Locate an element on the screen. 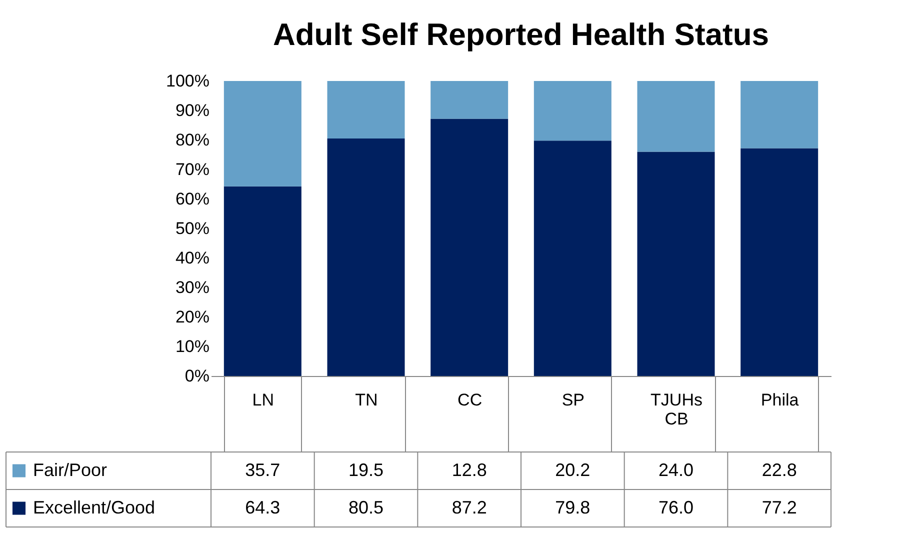  data-label: 35.7 is located at coordinates (262, 470).